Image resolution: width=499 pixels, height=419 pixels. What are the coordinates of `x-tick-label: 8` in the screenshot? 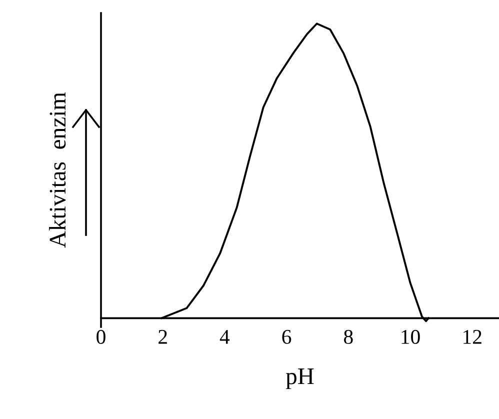 It's located at (348, 337).